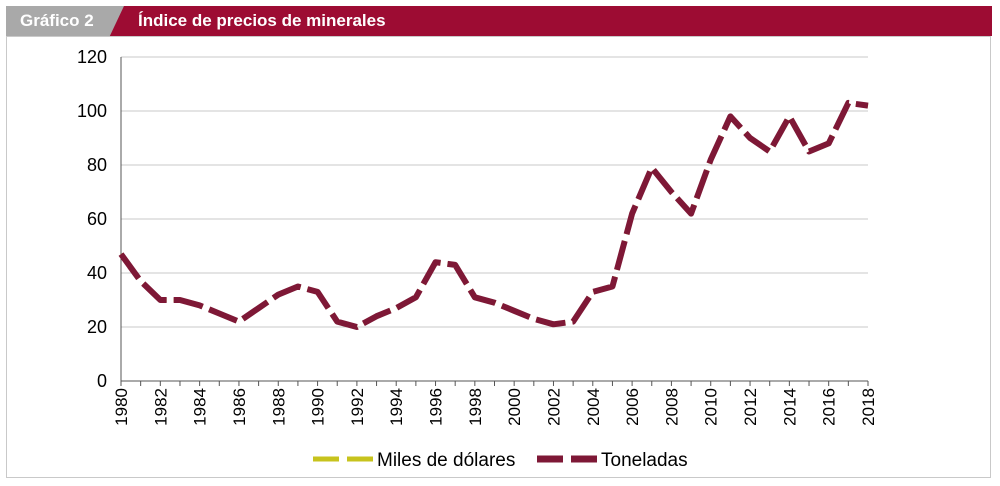  Describe the element at coordinates (318, 407) in the screenshot. I see `x-tick-label: 1990` at that location.